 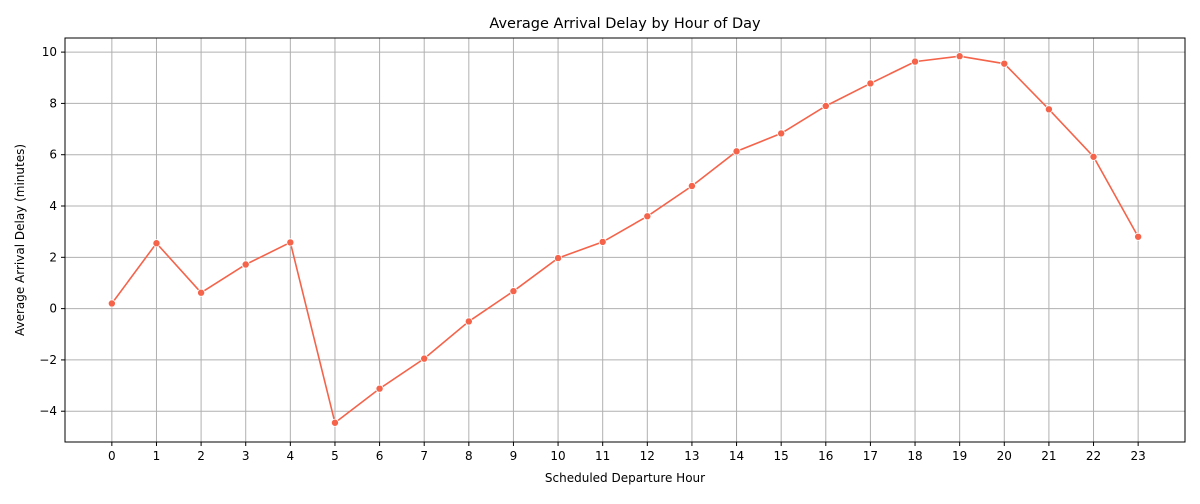 I want to click on y-tick-label: 8, so click(x=53, y=103).